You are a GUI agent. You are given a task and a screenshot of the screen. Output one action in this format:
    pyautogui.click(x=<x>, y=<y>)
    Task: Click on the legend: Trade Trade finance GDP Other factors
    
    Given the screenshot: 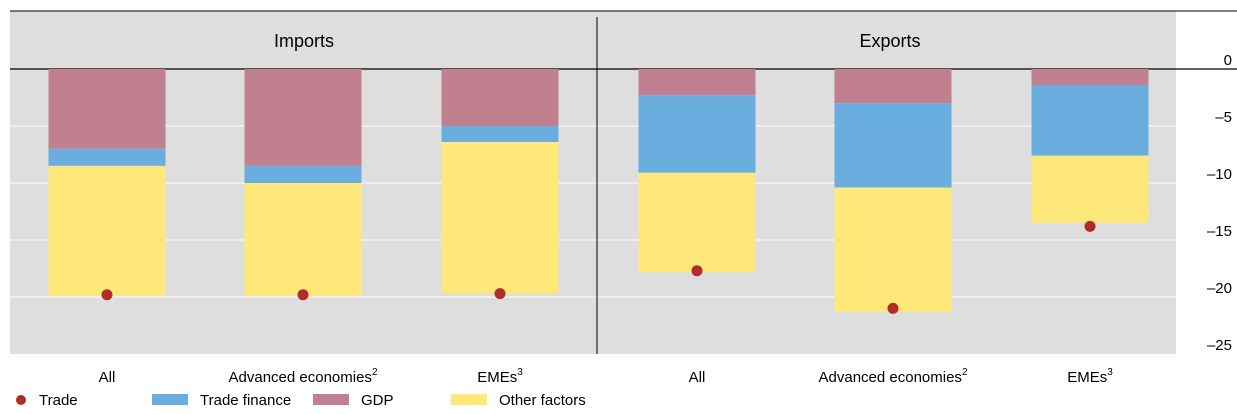 What is the action you would take?
    pyautogui.click(x=301, y=400)
    